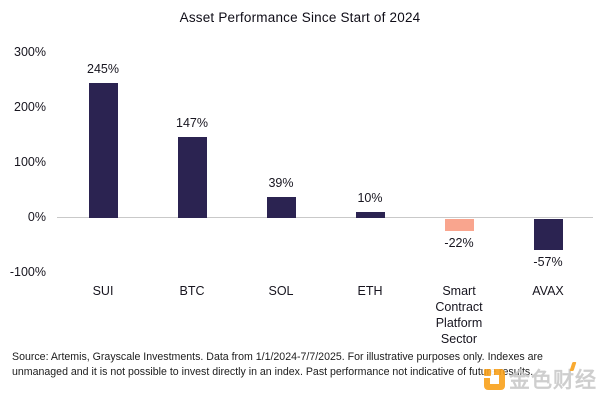 The height and width of the screenshot is (401, 600). Describe the element at coordinates (30, 52) in the screenshot. I see `y-axis-tick-label: 300%` at that location.